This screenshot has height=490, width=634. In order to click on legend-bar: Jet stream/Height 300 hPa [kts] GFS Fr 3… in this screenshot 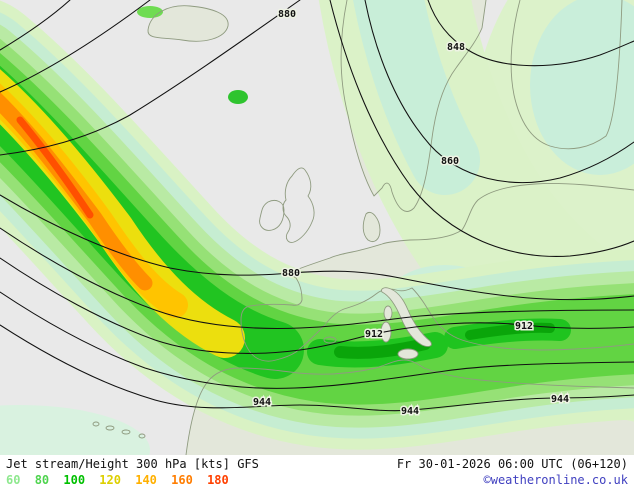, I will do `click(317, 472)`.